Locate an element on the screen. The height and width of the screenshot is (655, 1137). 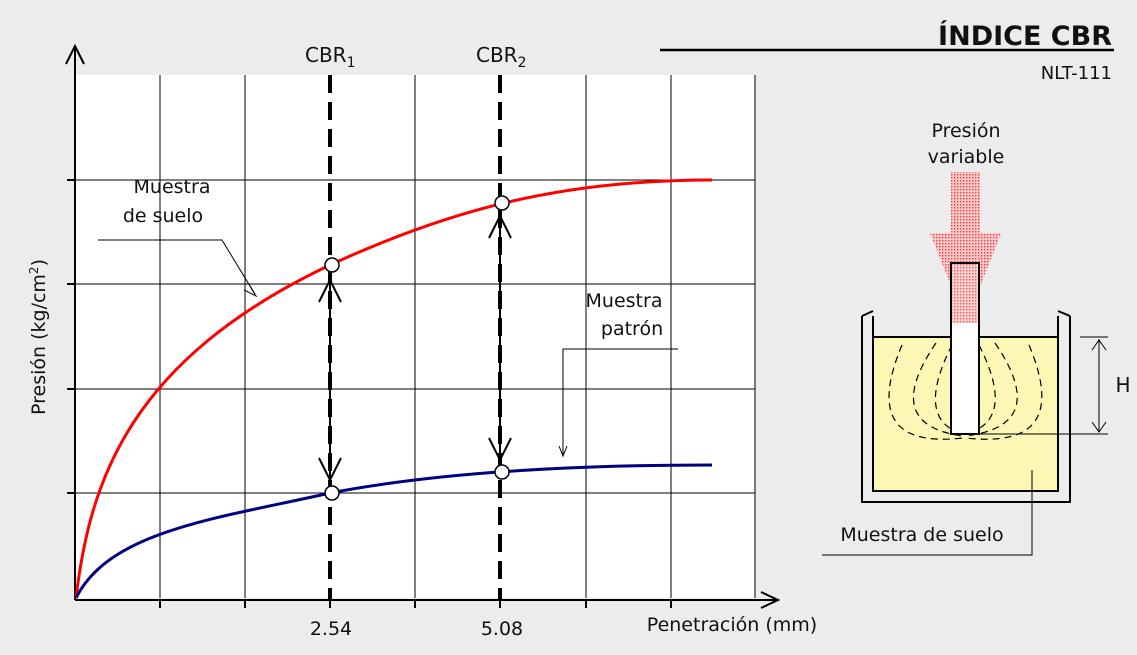
intersection-markers is located at coordinates (417, 348).